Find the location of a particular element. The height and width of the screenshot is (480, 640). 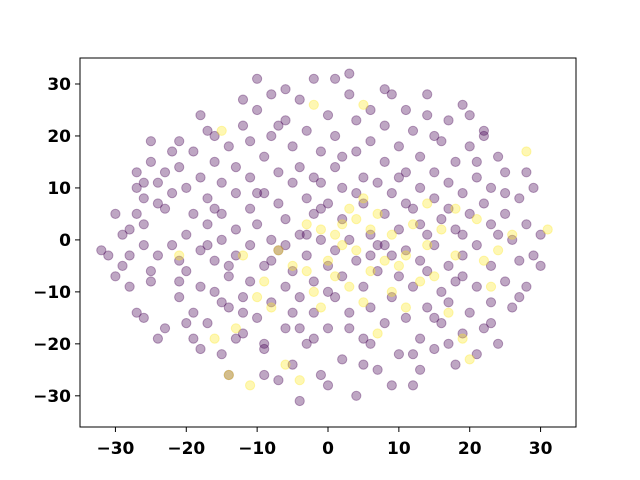

y-tick-label: 30 is located at coordinates (59, 85).